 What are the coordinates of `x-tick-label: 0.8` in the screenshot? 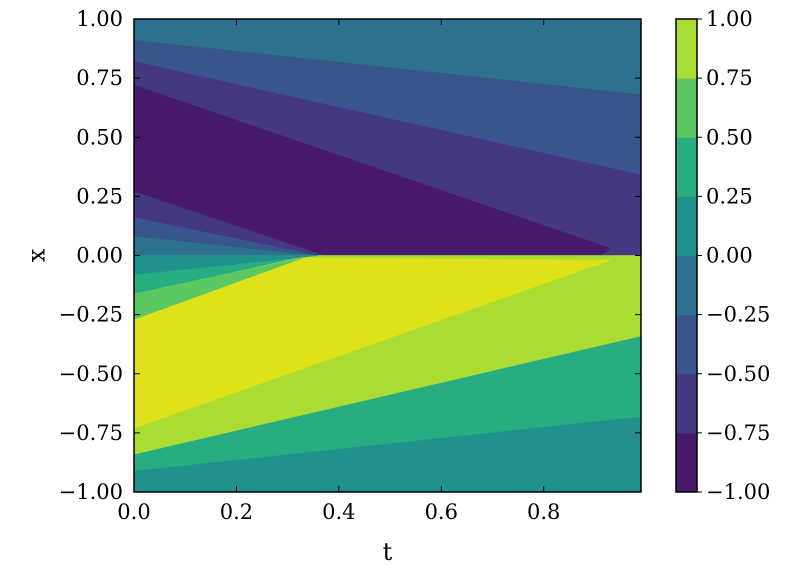 It's located at (543, 512).